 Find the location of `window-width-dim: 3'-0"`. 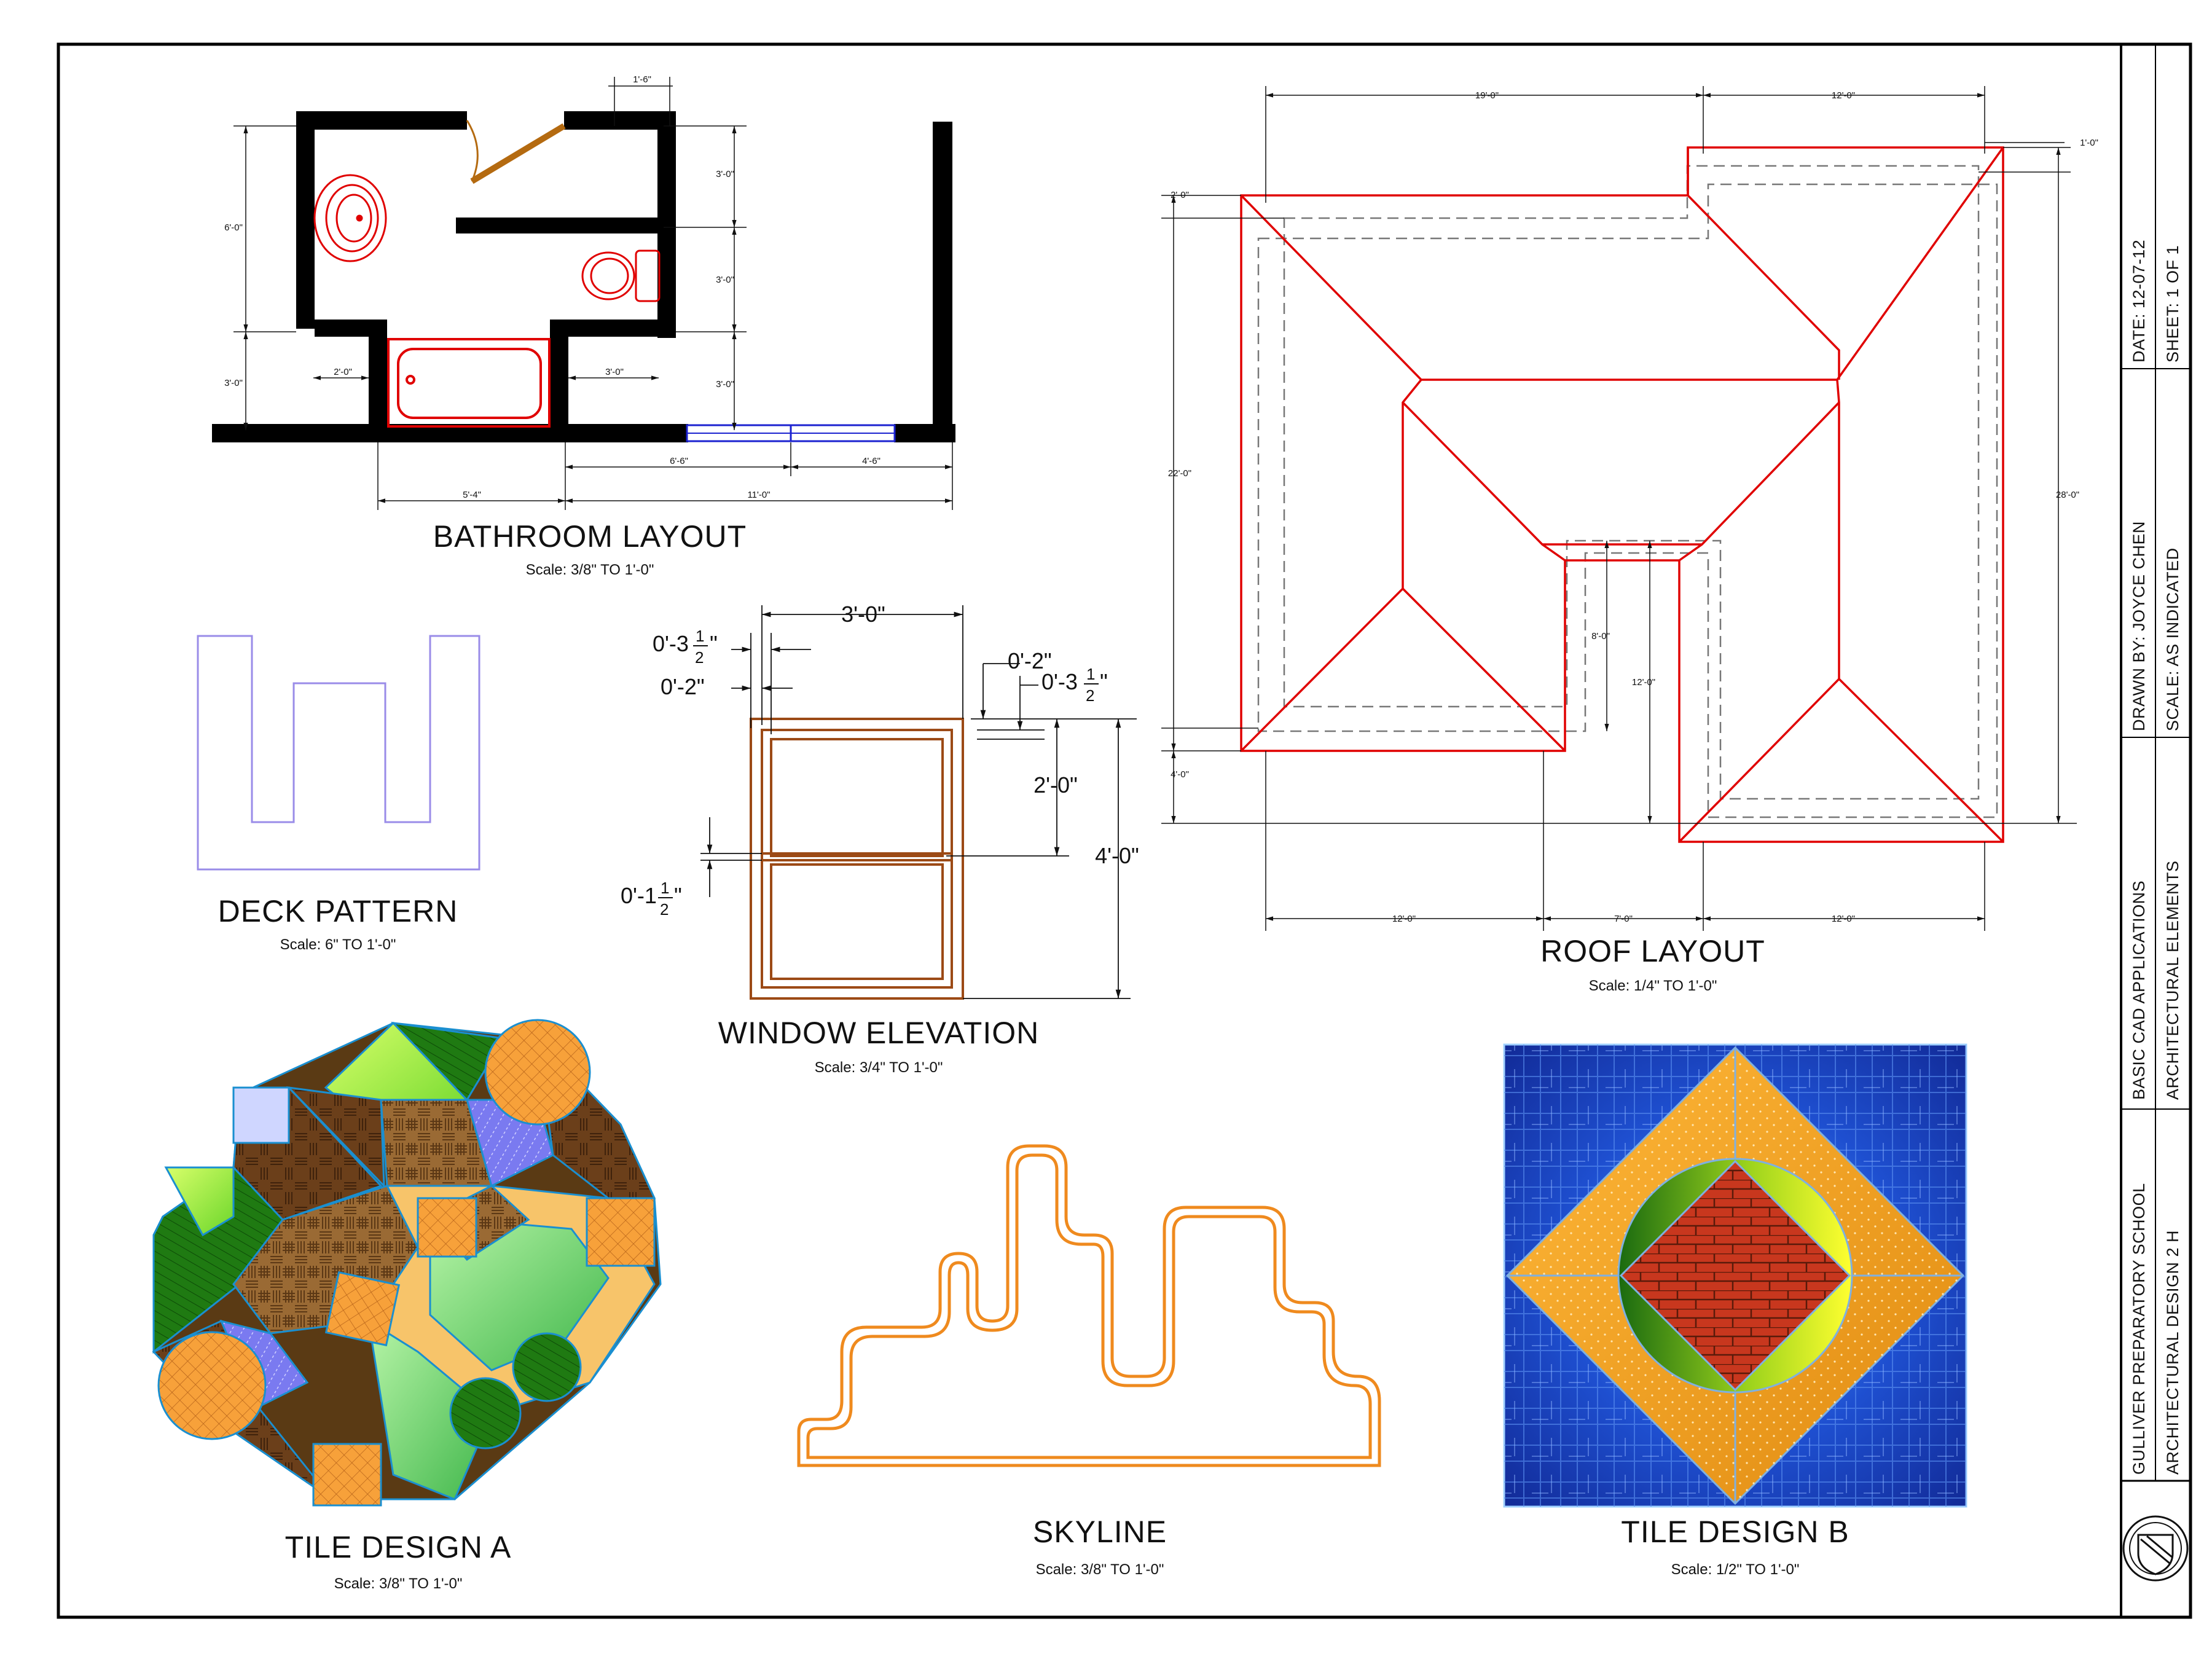

window-width-dim: 3'-0" is located at coordinates (863, 614).